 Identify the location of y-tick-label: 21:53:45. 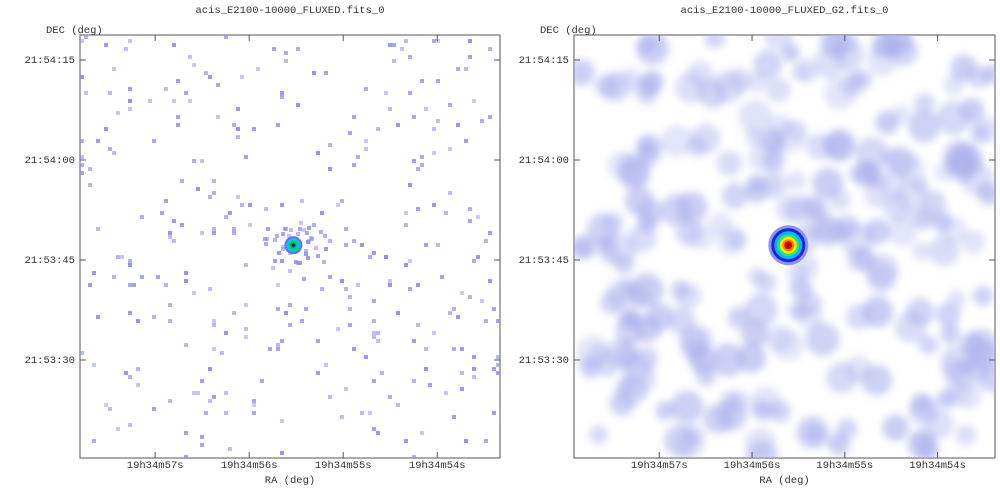
(544, 261).